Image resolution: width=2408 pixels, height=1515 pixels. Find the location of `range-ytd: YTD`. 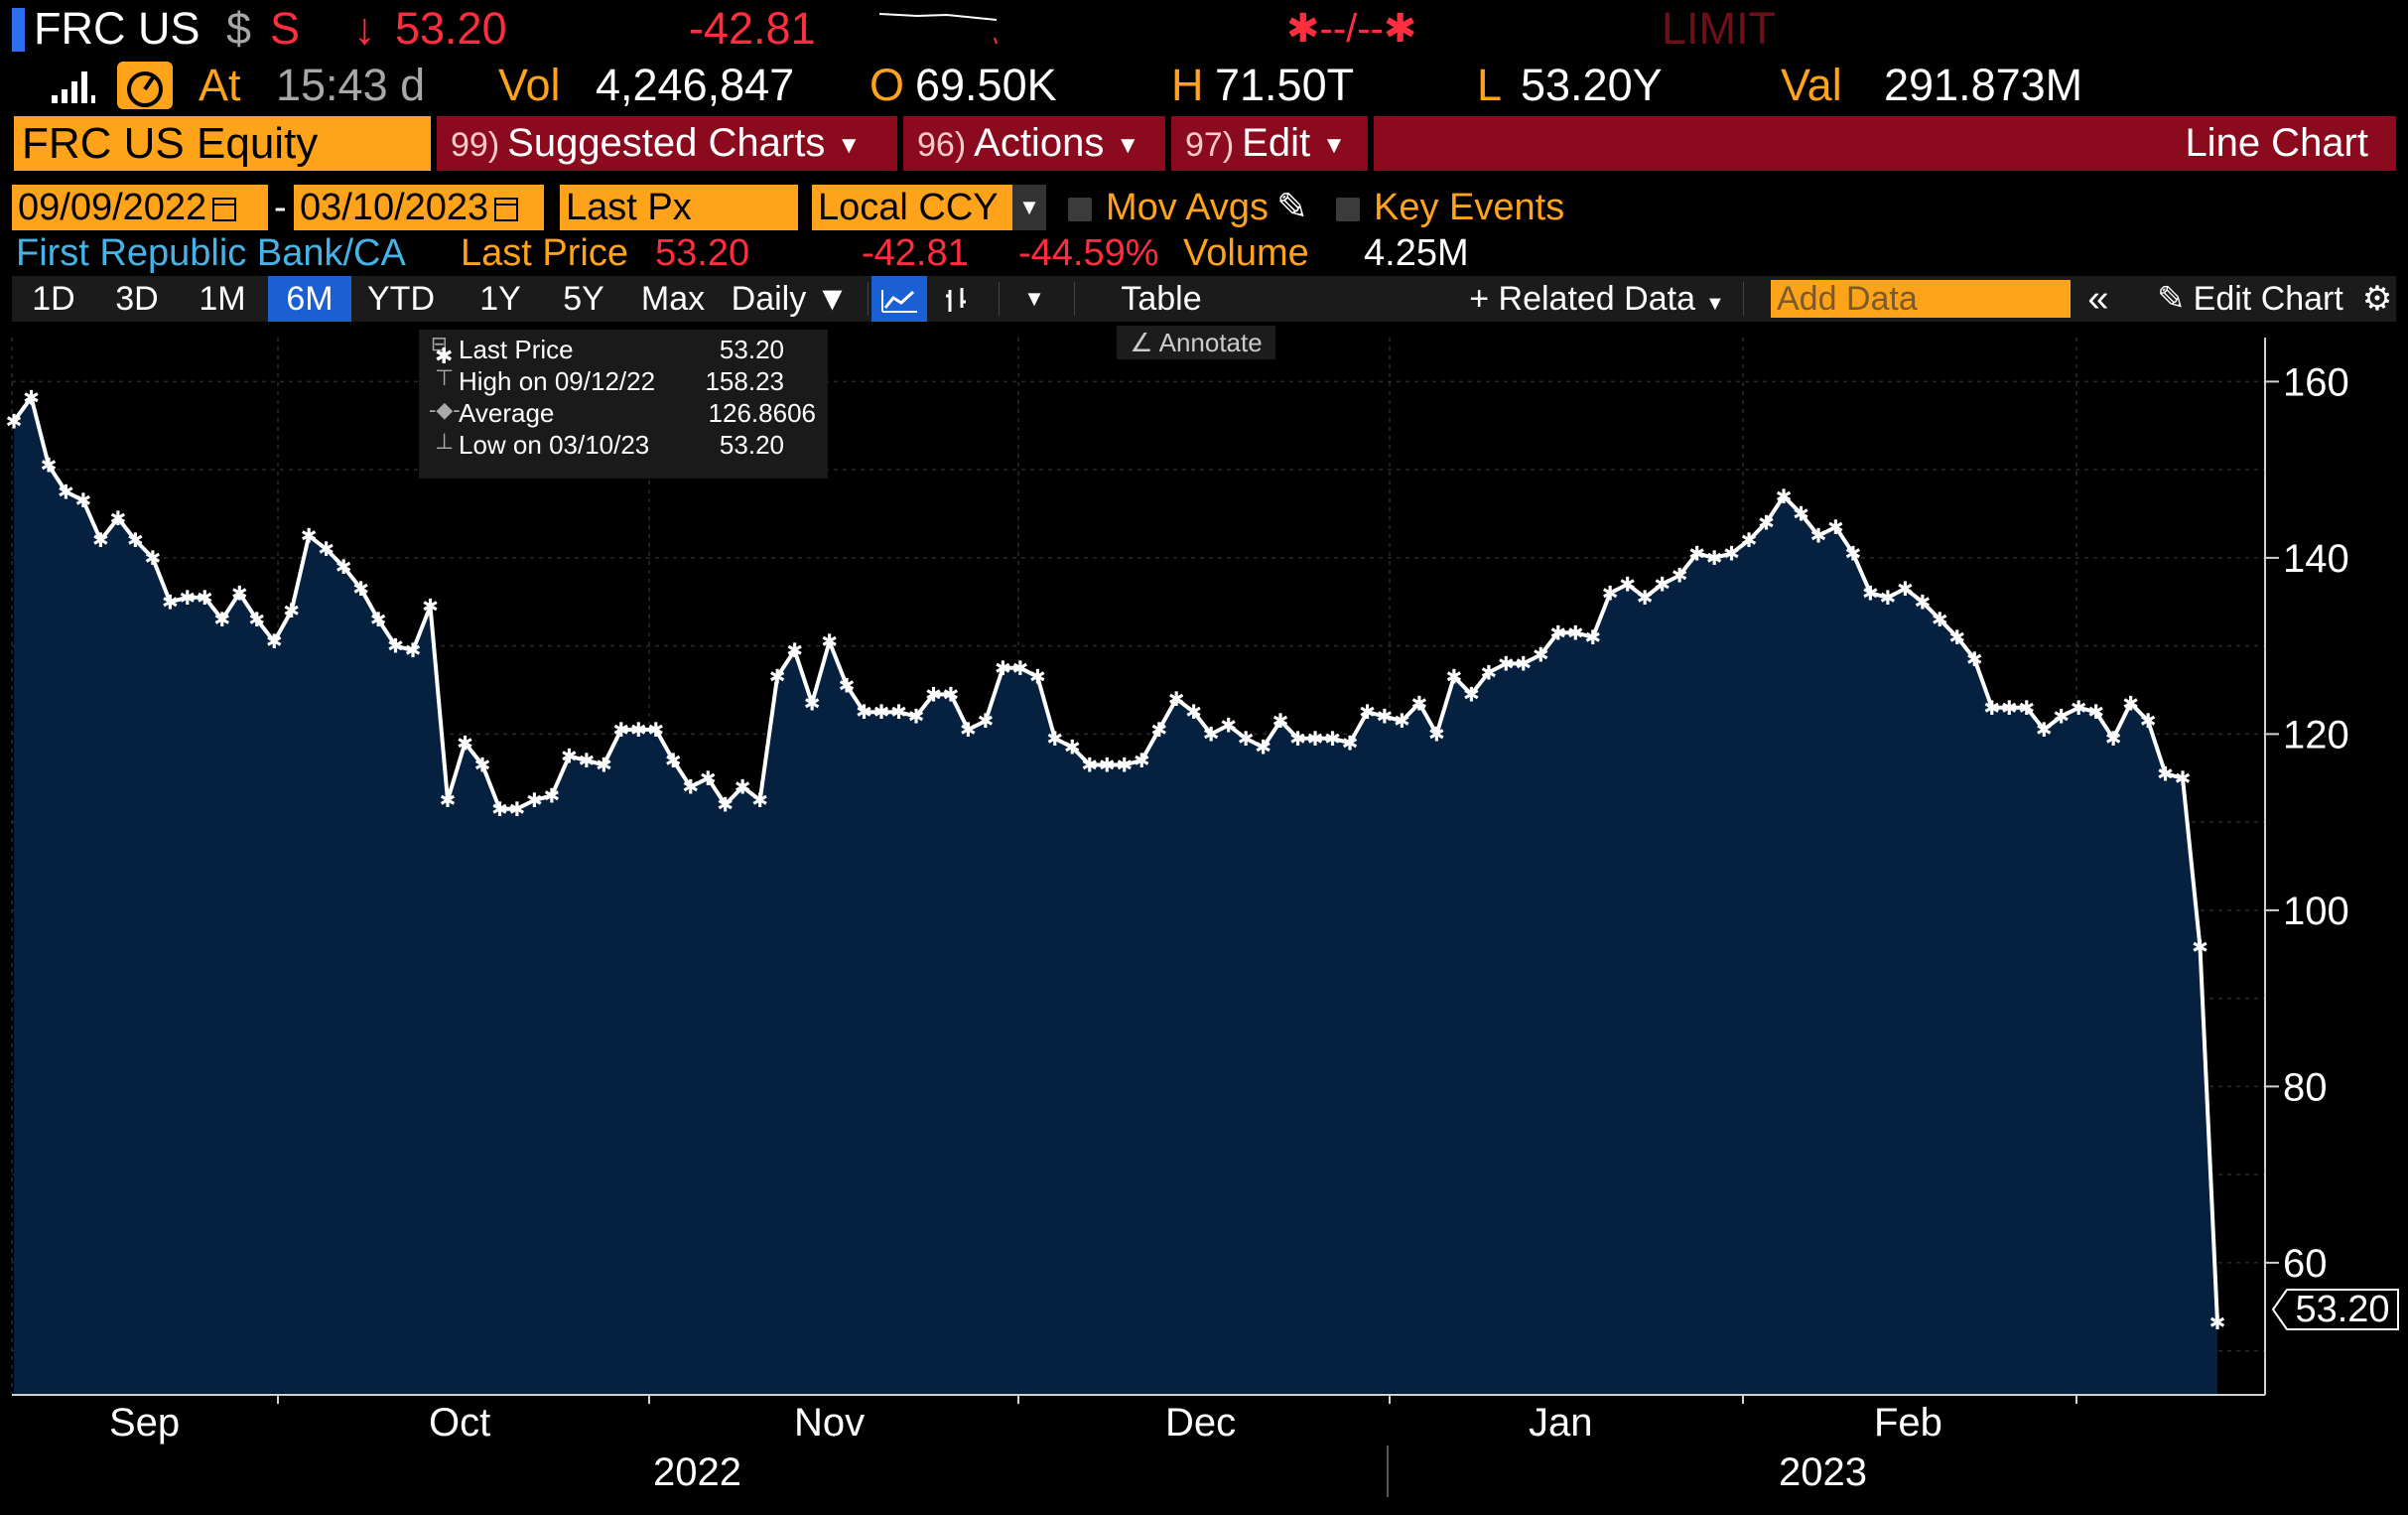

range-ytd: YTD is located at coordinates (401, 299).